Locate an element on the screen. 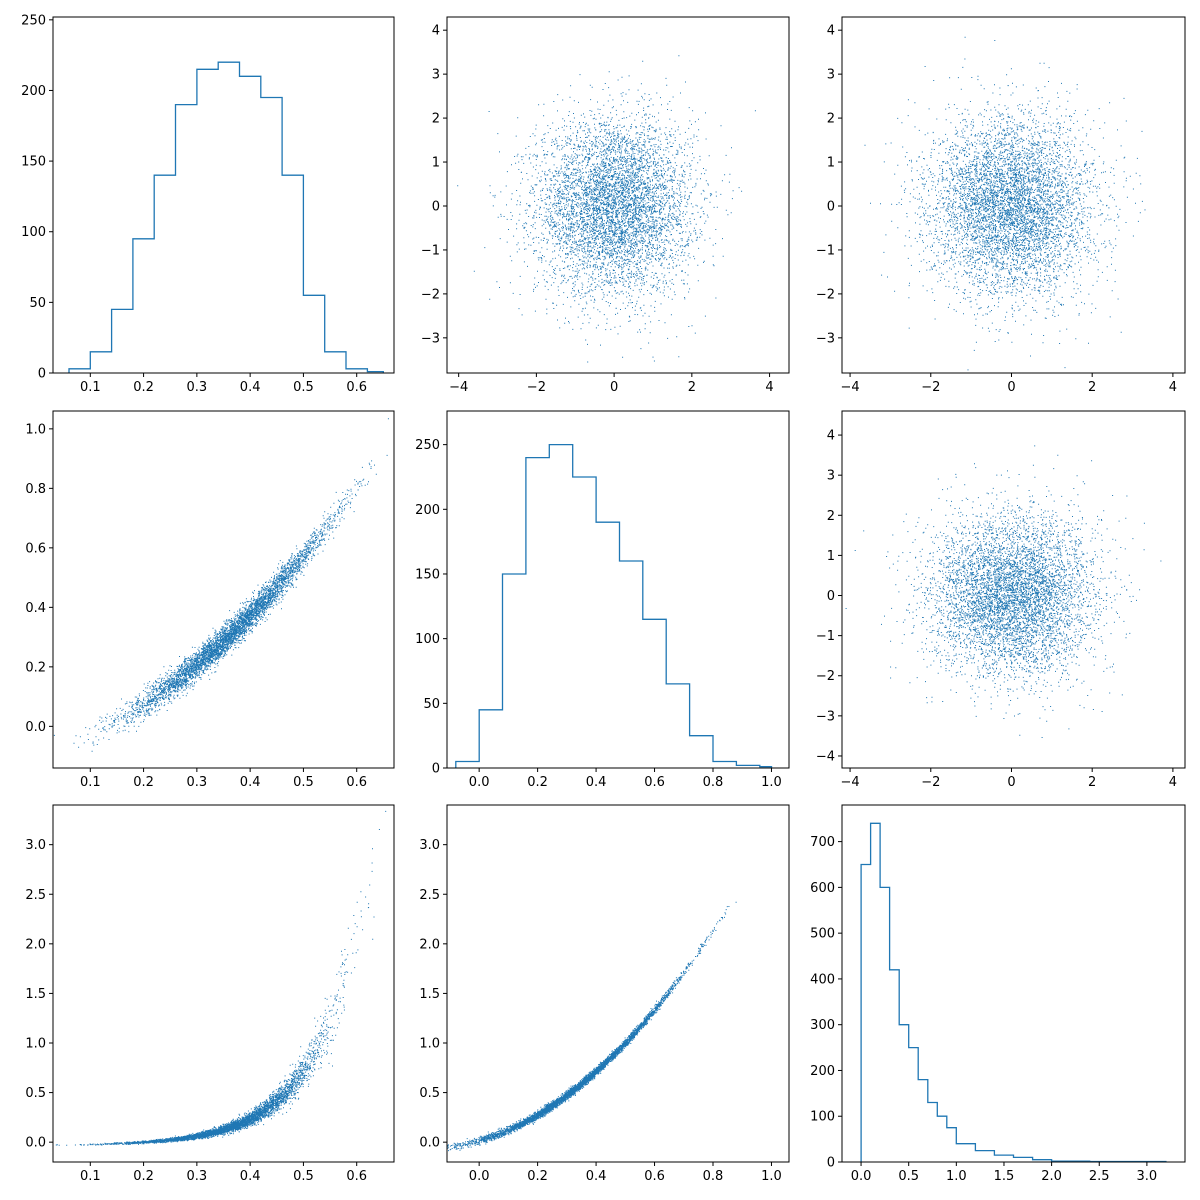 This screenshot has height=1200, width=1200. panel-r1c3: −4 −2 0 2 4 −3 −2 −1 0 1 2 3 4 is located at coordinates (1001, 205).